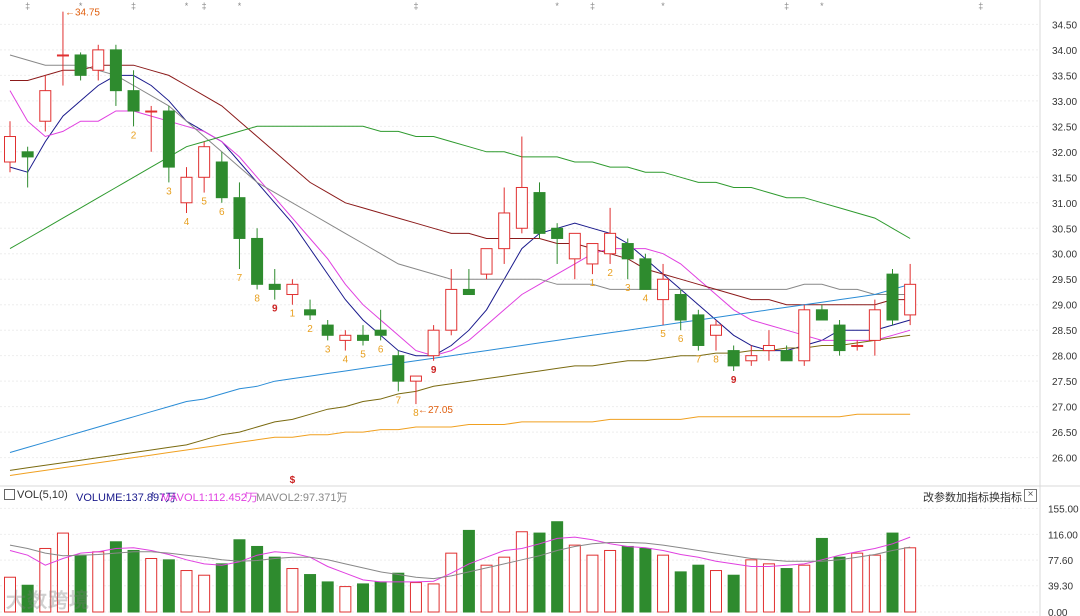 Image resolution: width=1080 pixels, height=616 pixels. I want to click on td-sequence-label: 7, so click(399, 400).